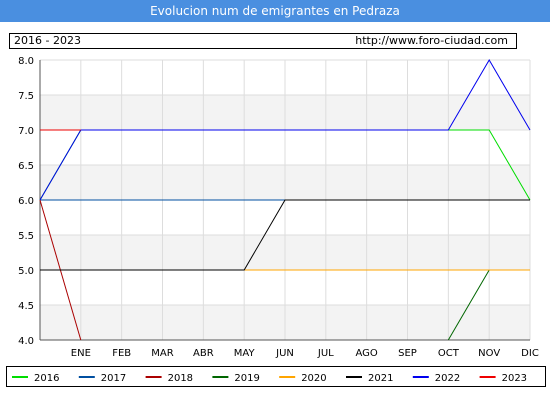 This screenshot has width=550, height=400. Describe the element at coordinates (162, 353) in the screenshot. I see `x-tick-label: MAR` at that location.